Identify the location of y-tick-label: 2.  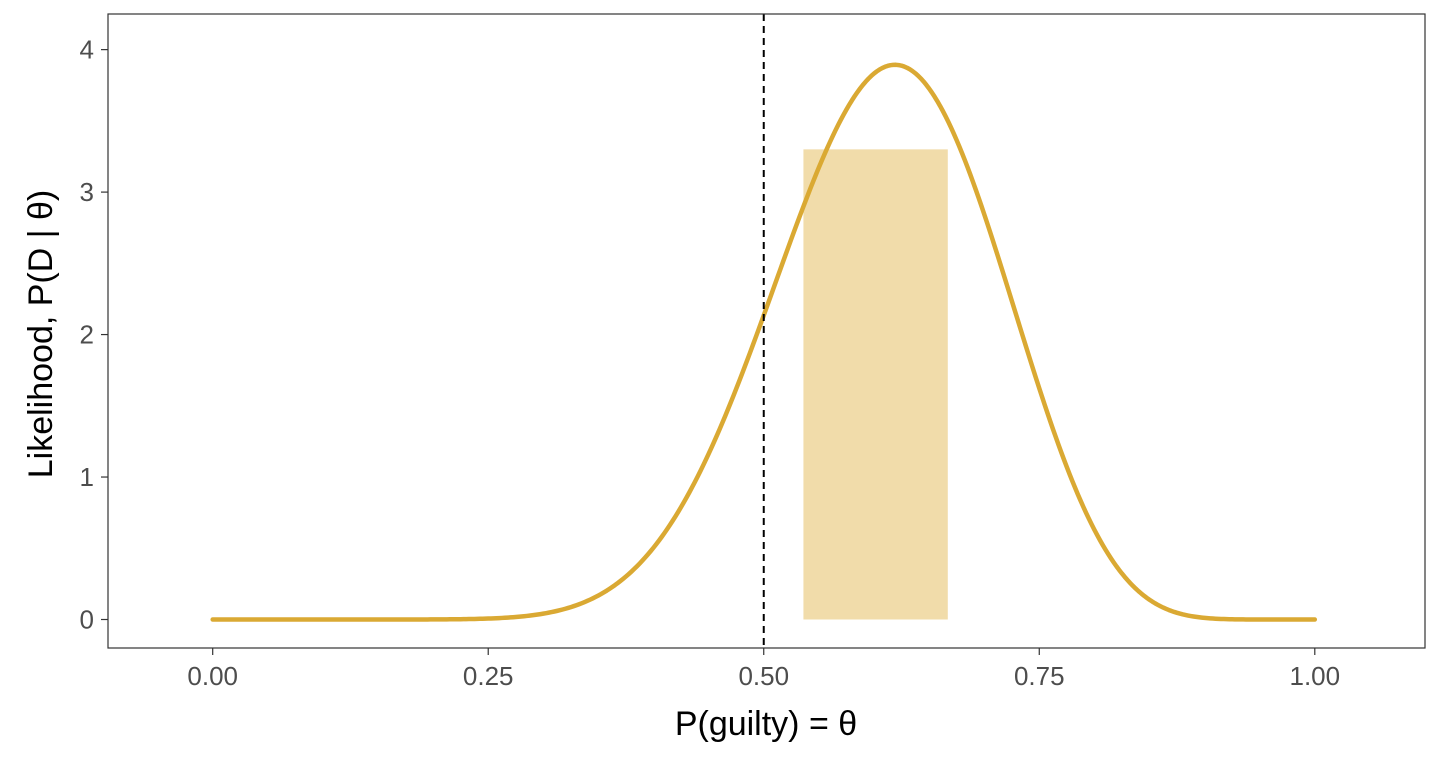
(87, 335).